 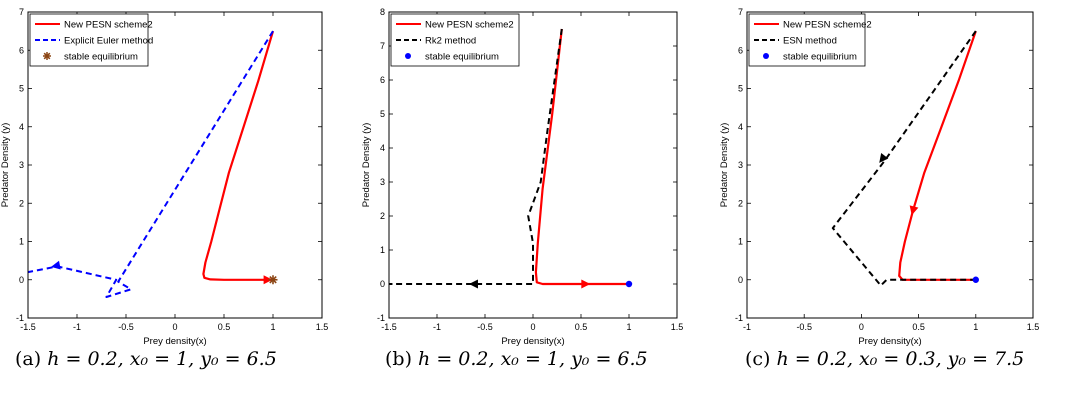 What do you see at coordinates (162, 359) in the screenshot?
I see `caption-a-math: h = 0.2, x₀ = 1, y₀ = 6.5` at bounding box center [162, 359].